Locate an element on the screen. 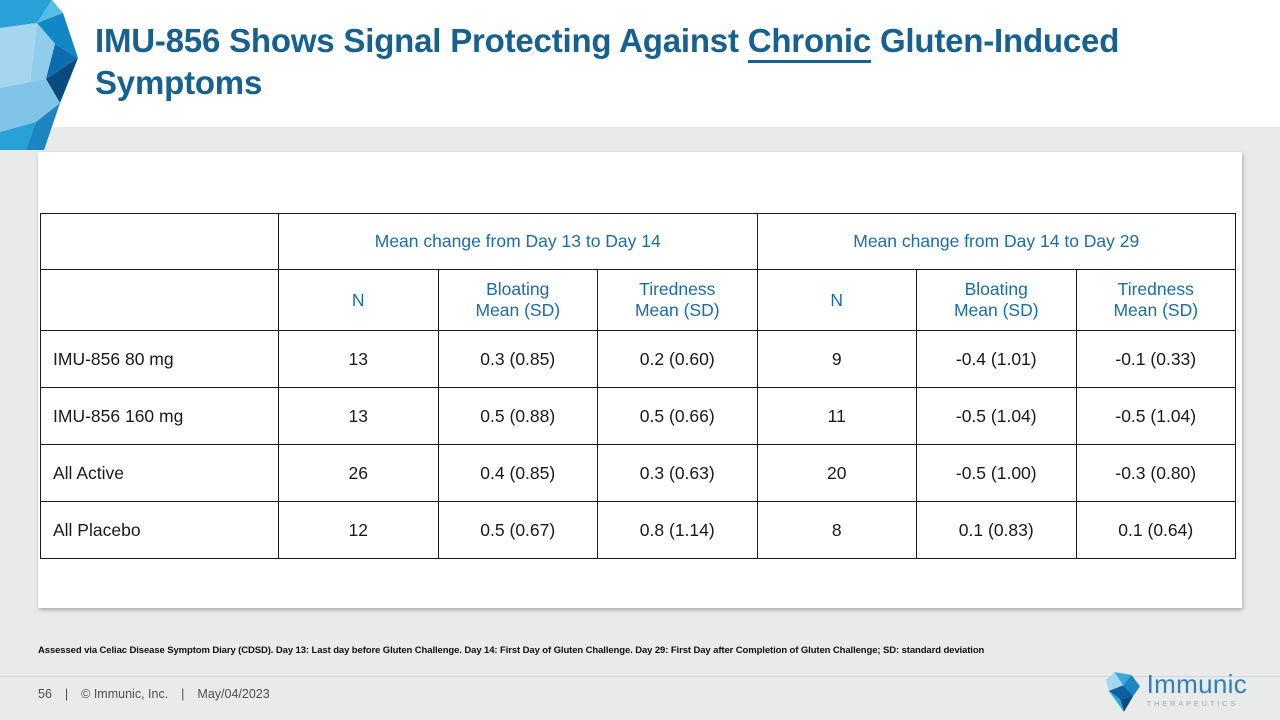  cell-value: 20 is located at coordinates (836, 473).